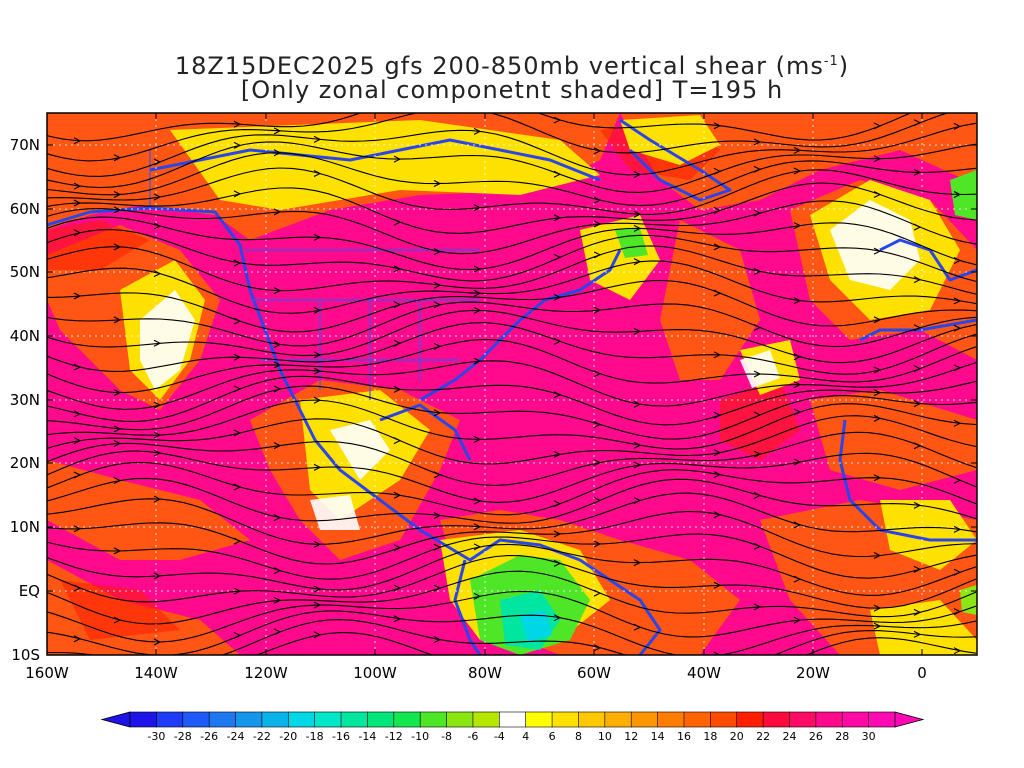 This screenshot has width=1024, height=768. I want to click on colorbar-label: 26, so click(816, 736).